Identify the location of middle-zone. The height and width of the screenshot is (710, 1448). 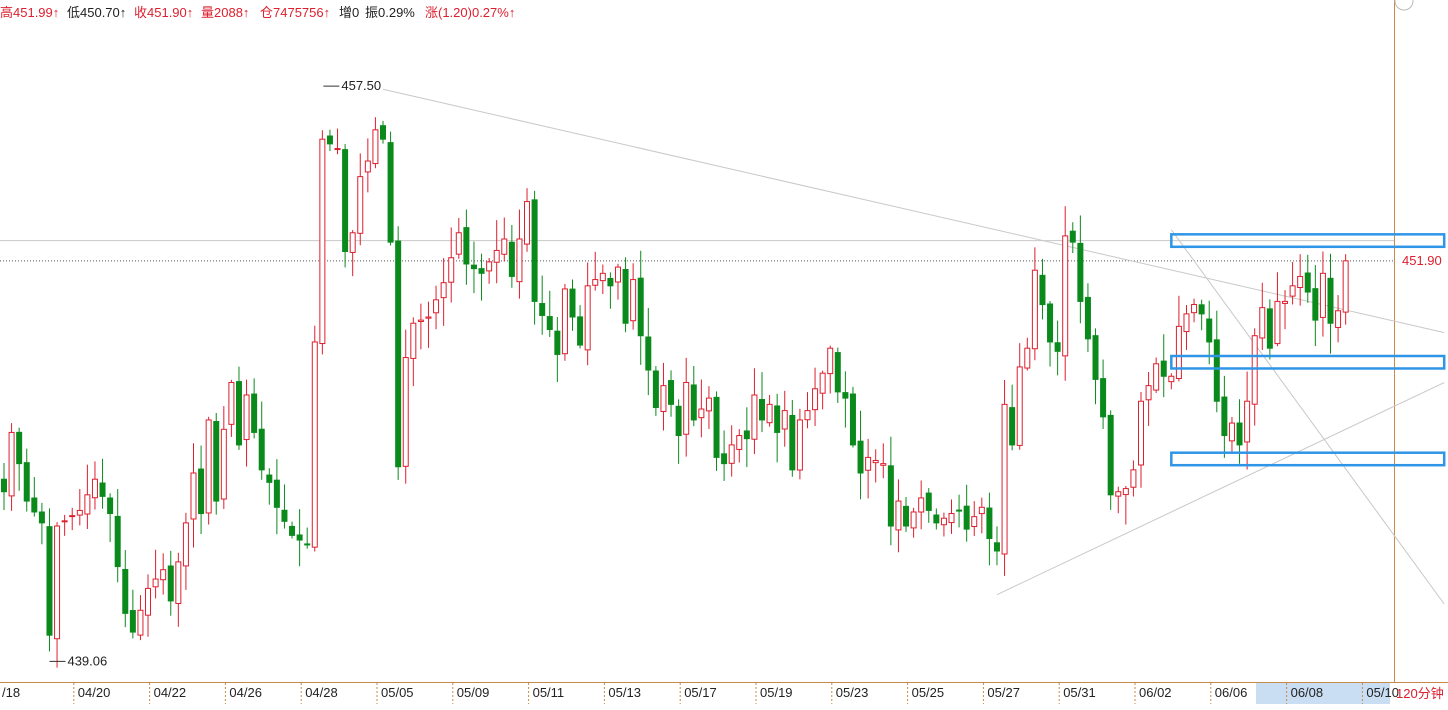
(1308, 362).